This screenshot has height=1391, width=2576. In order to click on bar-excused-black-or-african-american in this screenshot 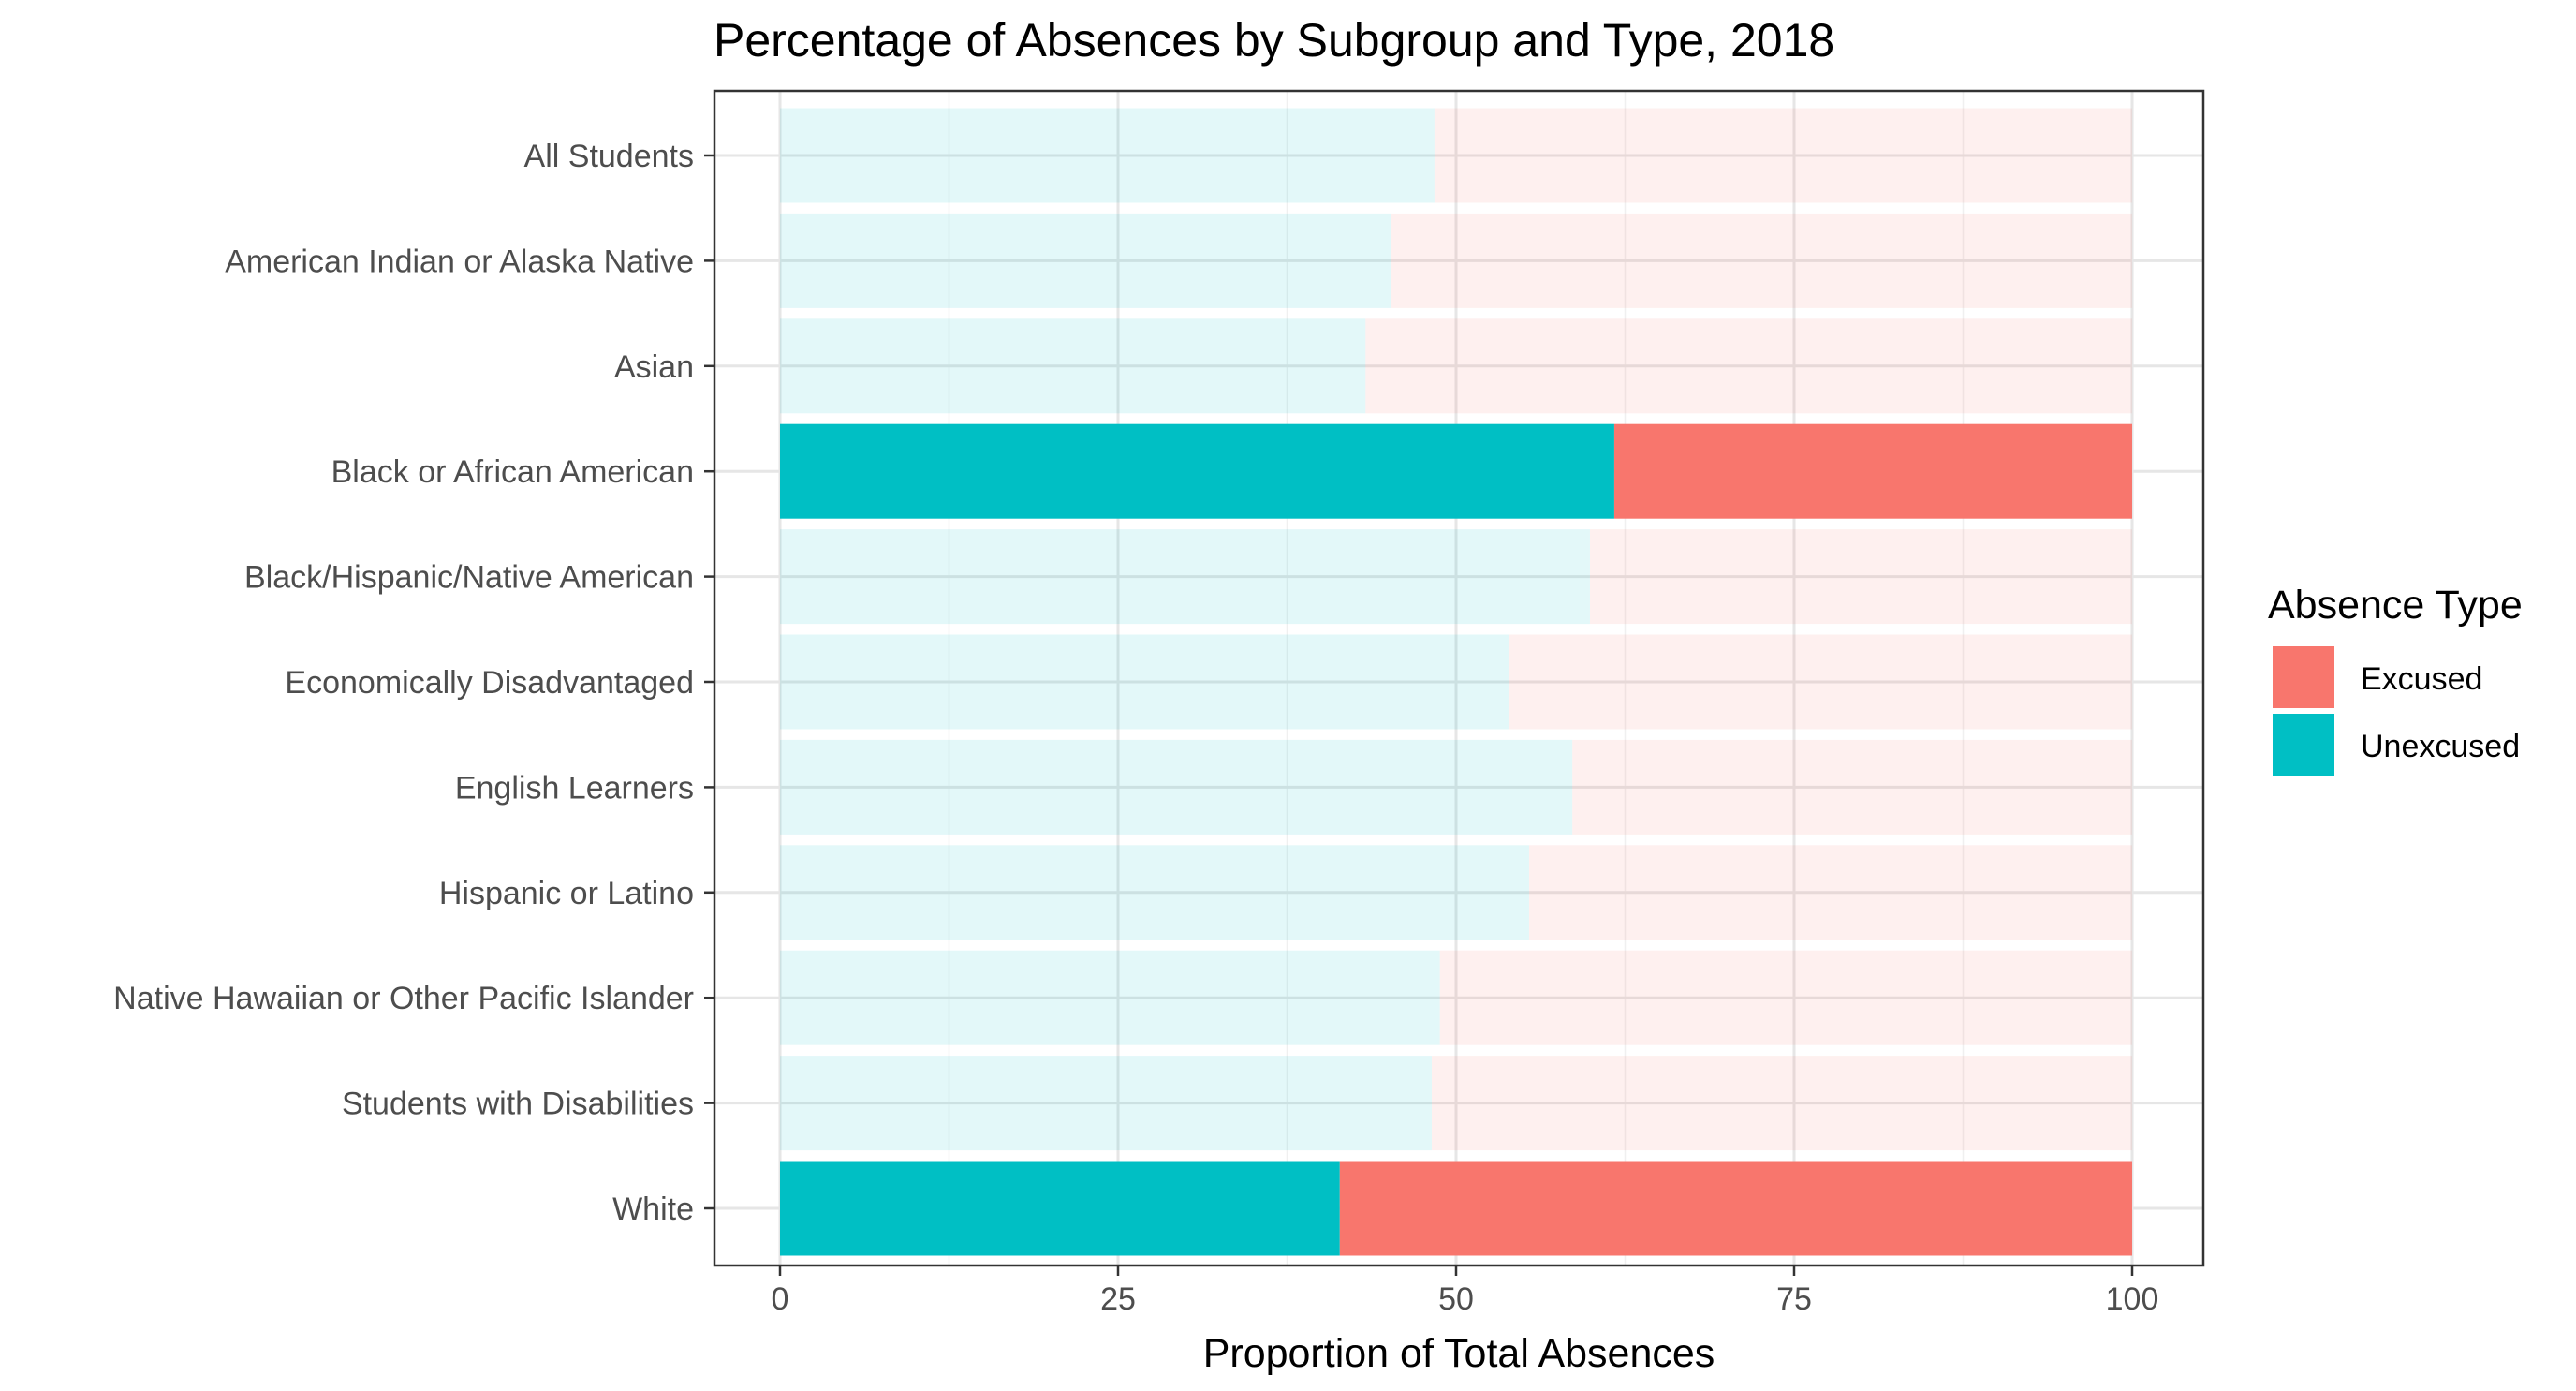, I will do `click(1872, 471)`.